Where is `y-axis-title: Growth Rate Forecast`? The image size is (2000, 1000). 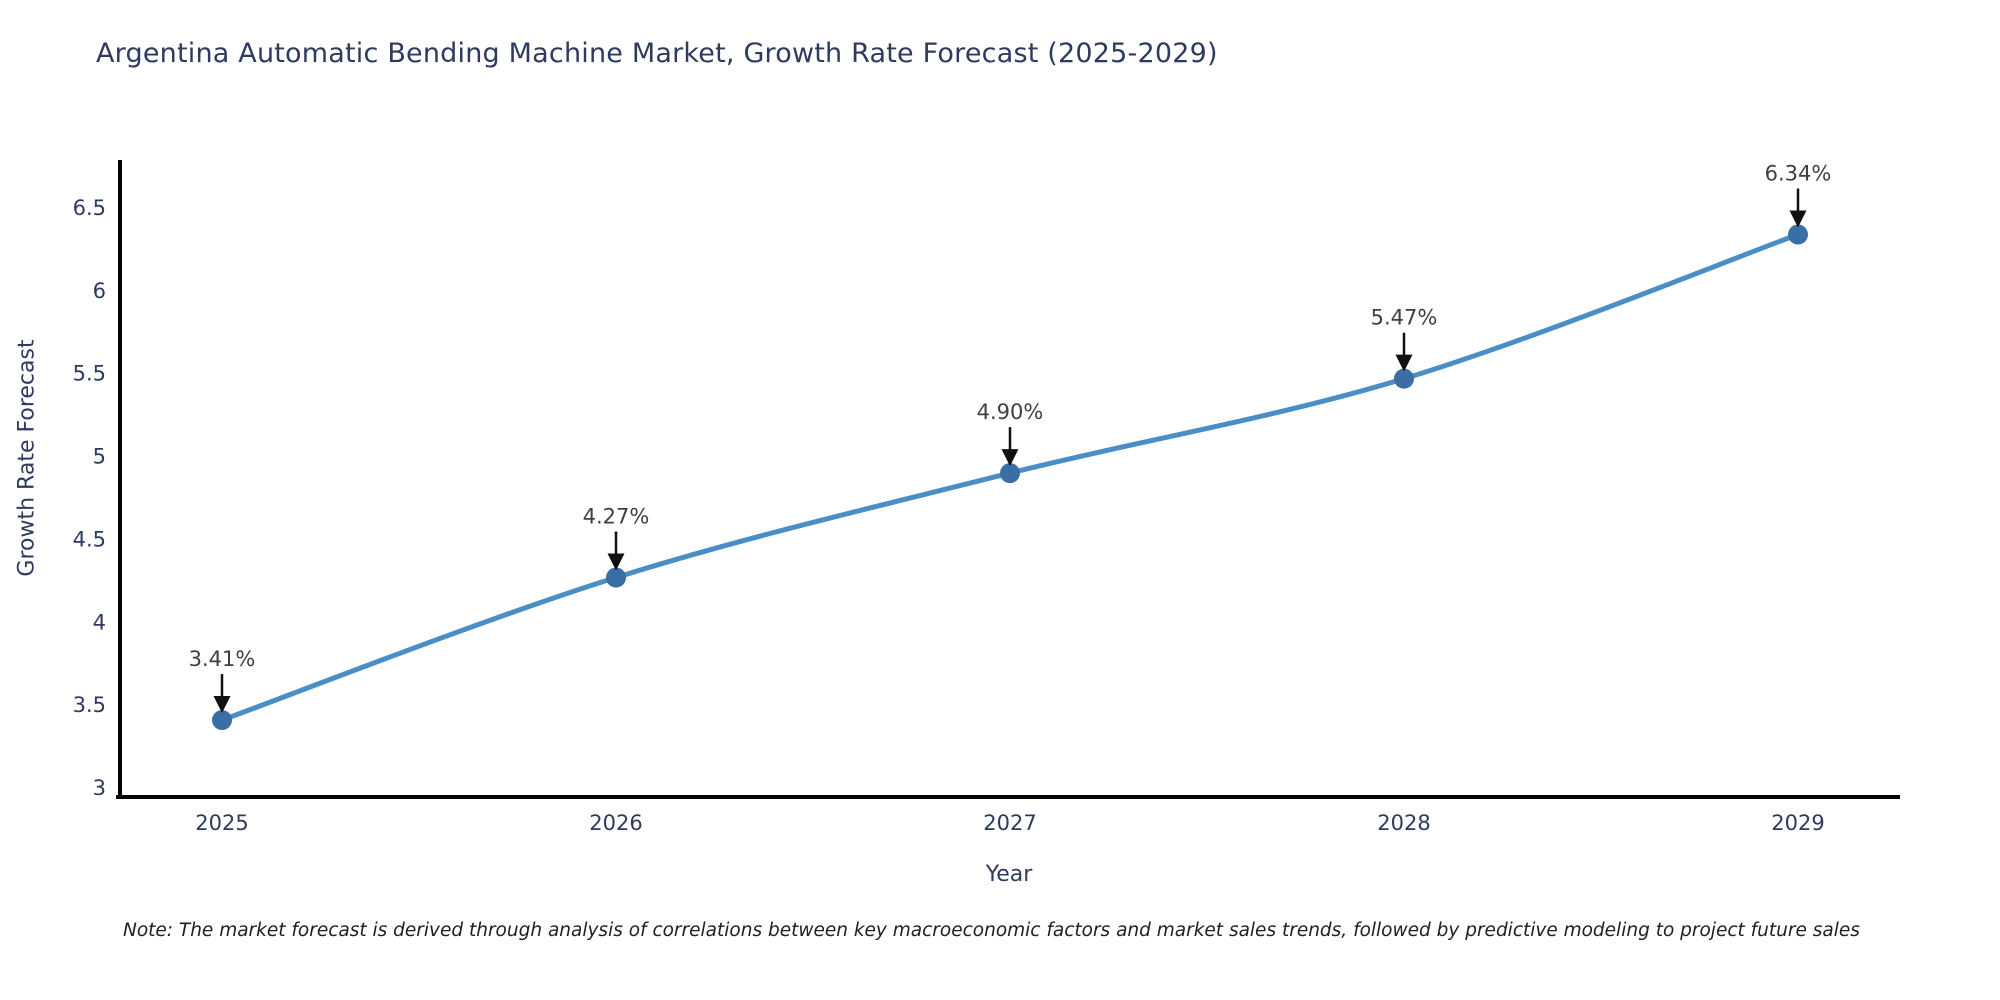 y-axis-title: Growth Rate Forecast is located at coordinates (27, 458).